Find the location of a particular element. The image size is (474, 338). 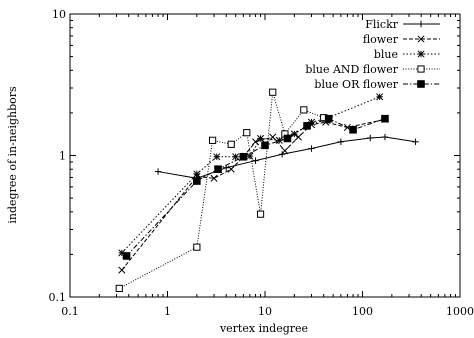

legend-marker-flickr is located at coordinates (421, 24).